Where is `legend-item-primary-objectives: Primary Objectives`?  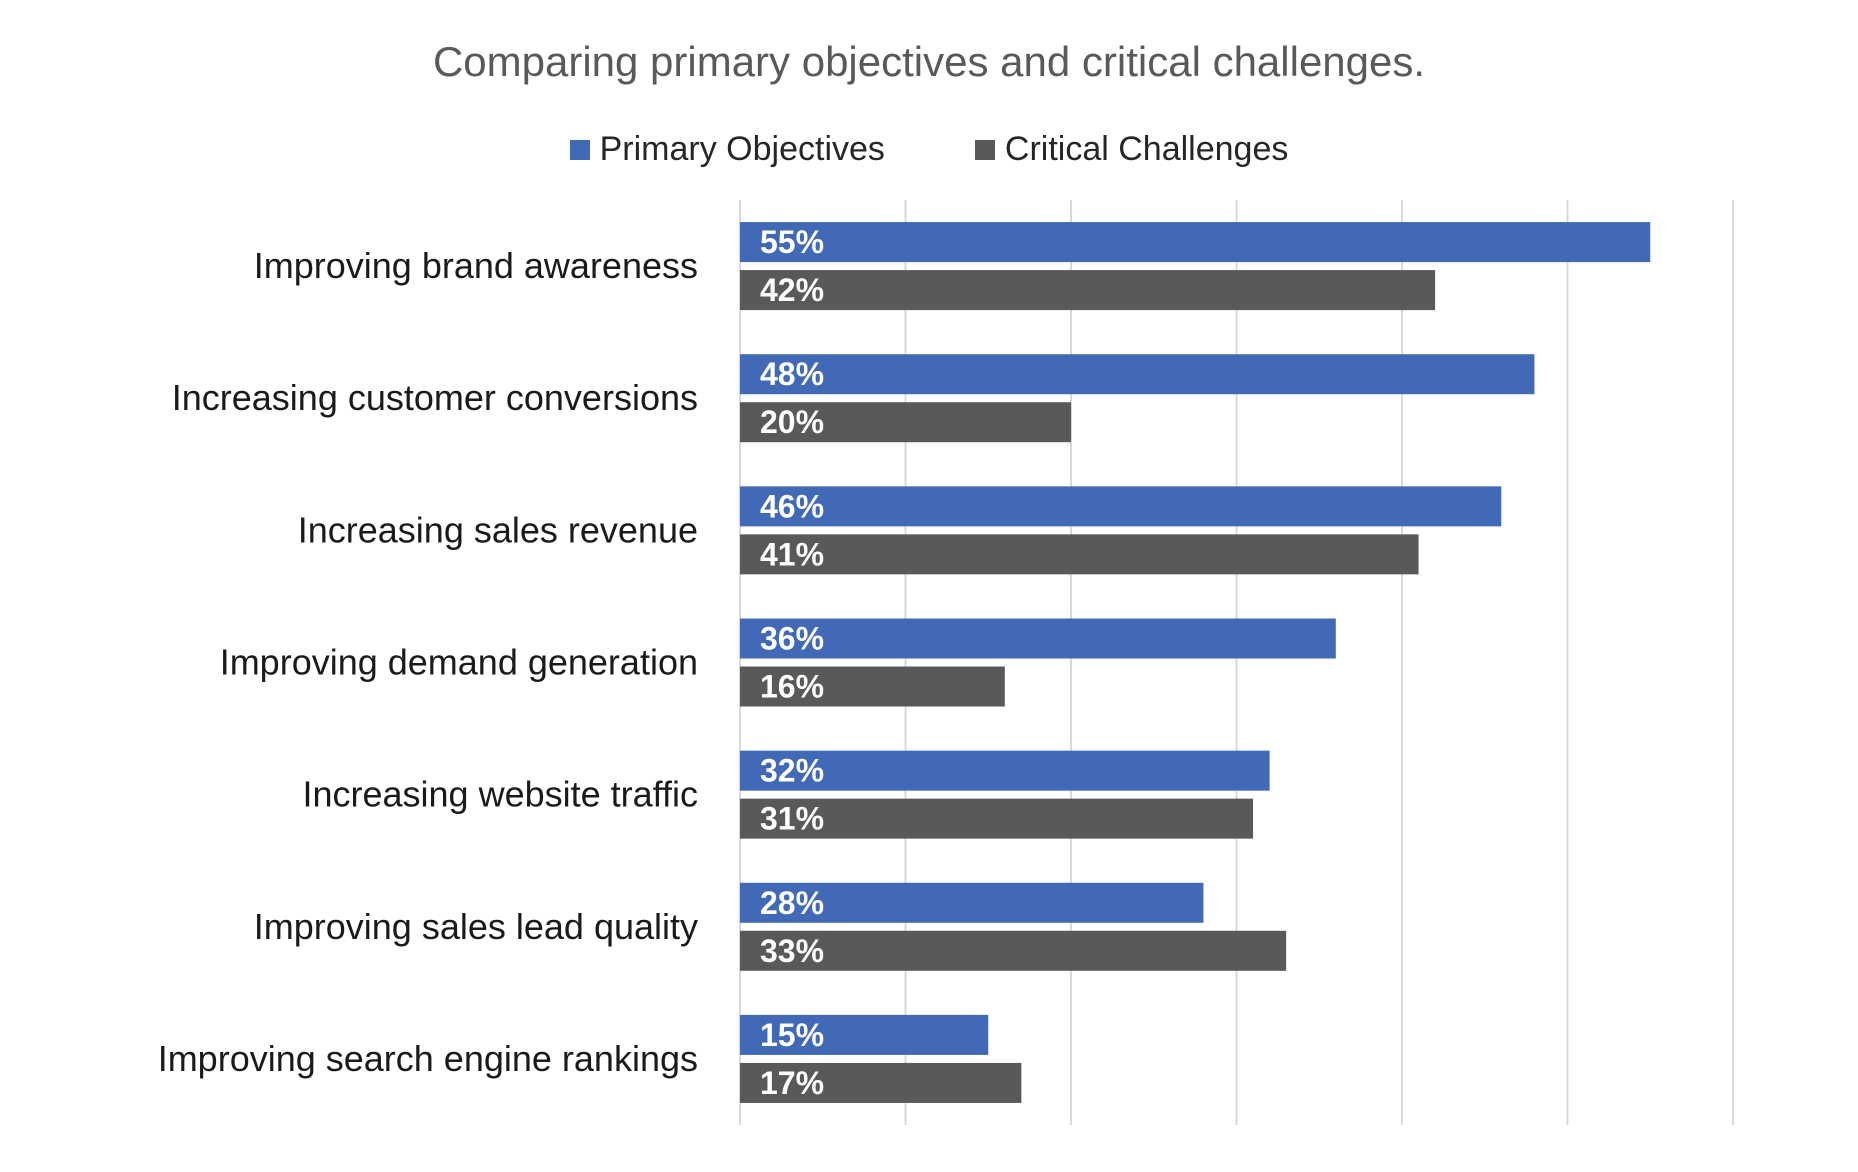
legend-item-primary-objectives: Primary Objectives is located at coordinates (727, 149).